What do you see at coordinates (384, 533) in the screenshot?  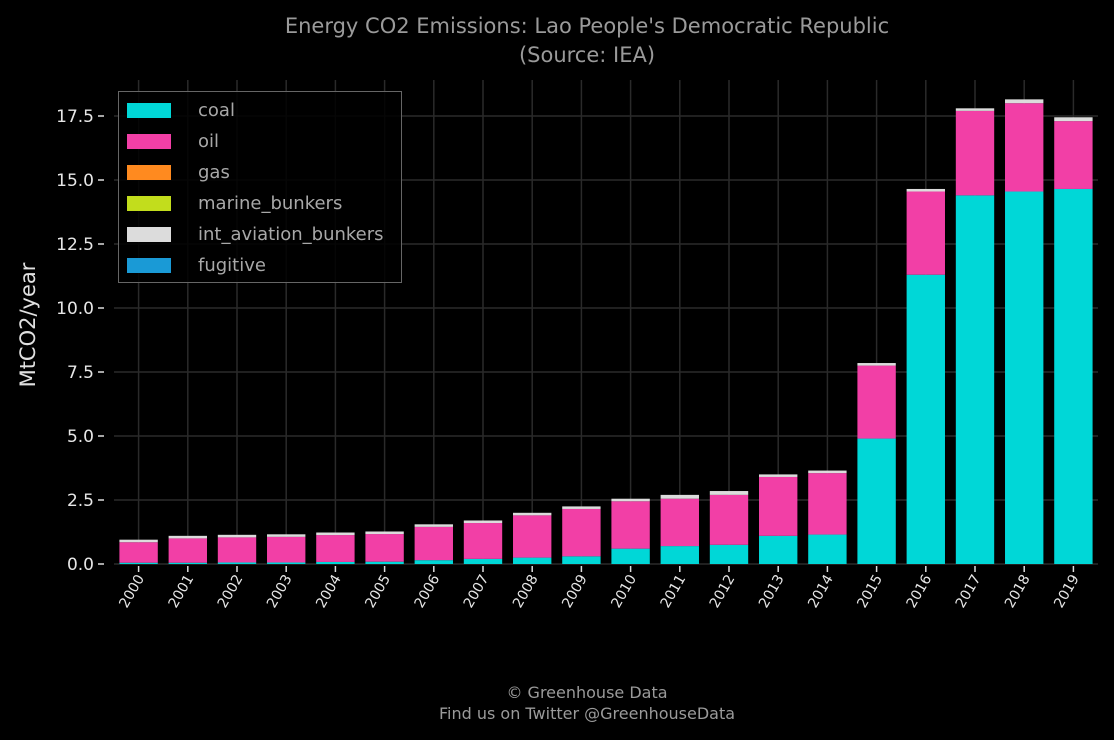 I see `bar-int_aviation_bunkers-2005` at bounding box center [384, 533].